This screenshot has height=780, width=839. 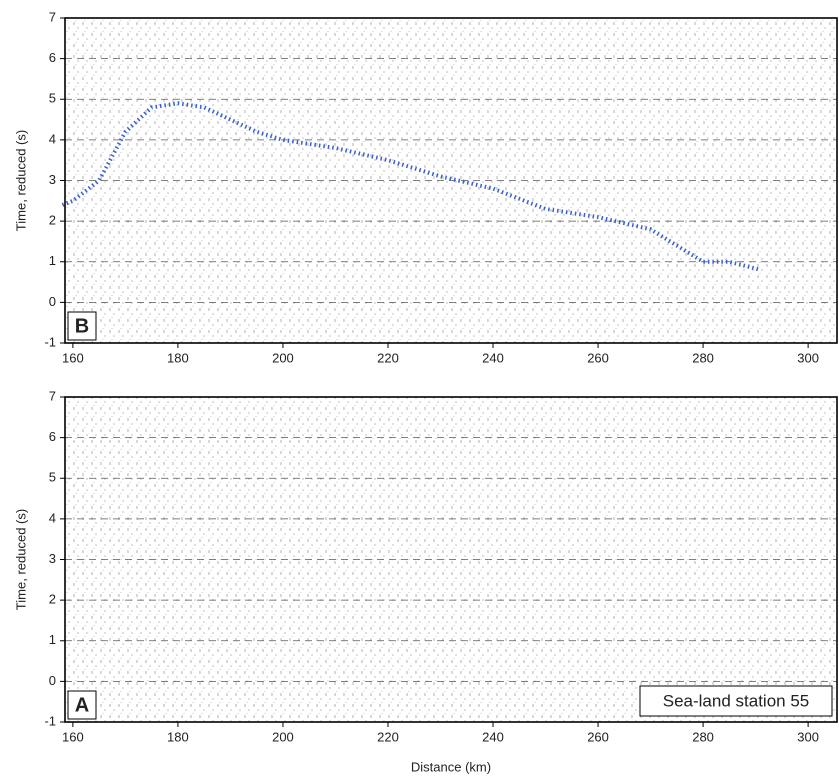 I want to click on annotation-box, so click(x=736, y=701).